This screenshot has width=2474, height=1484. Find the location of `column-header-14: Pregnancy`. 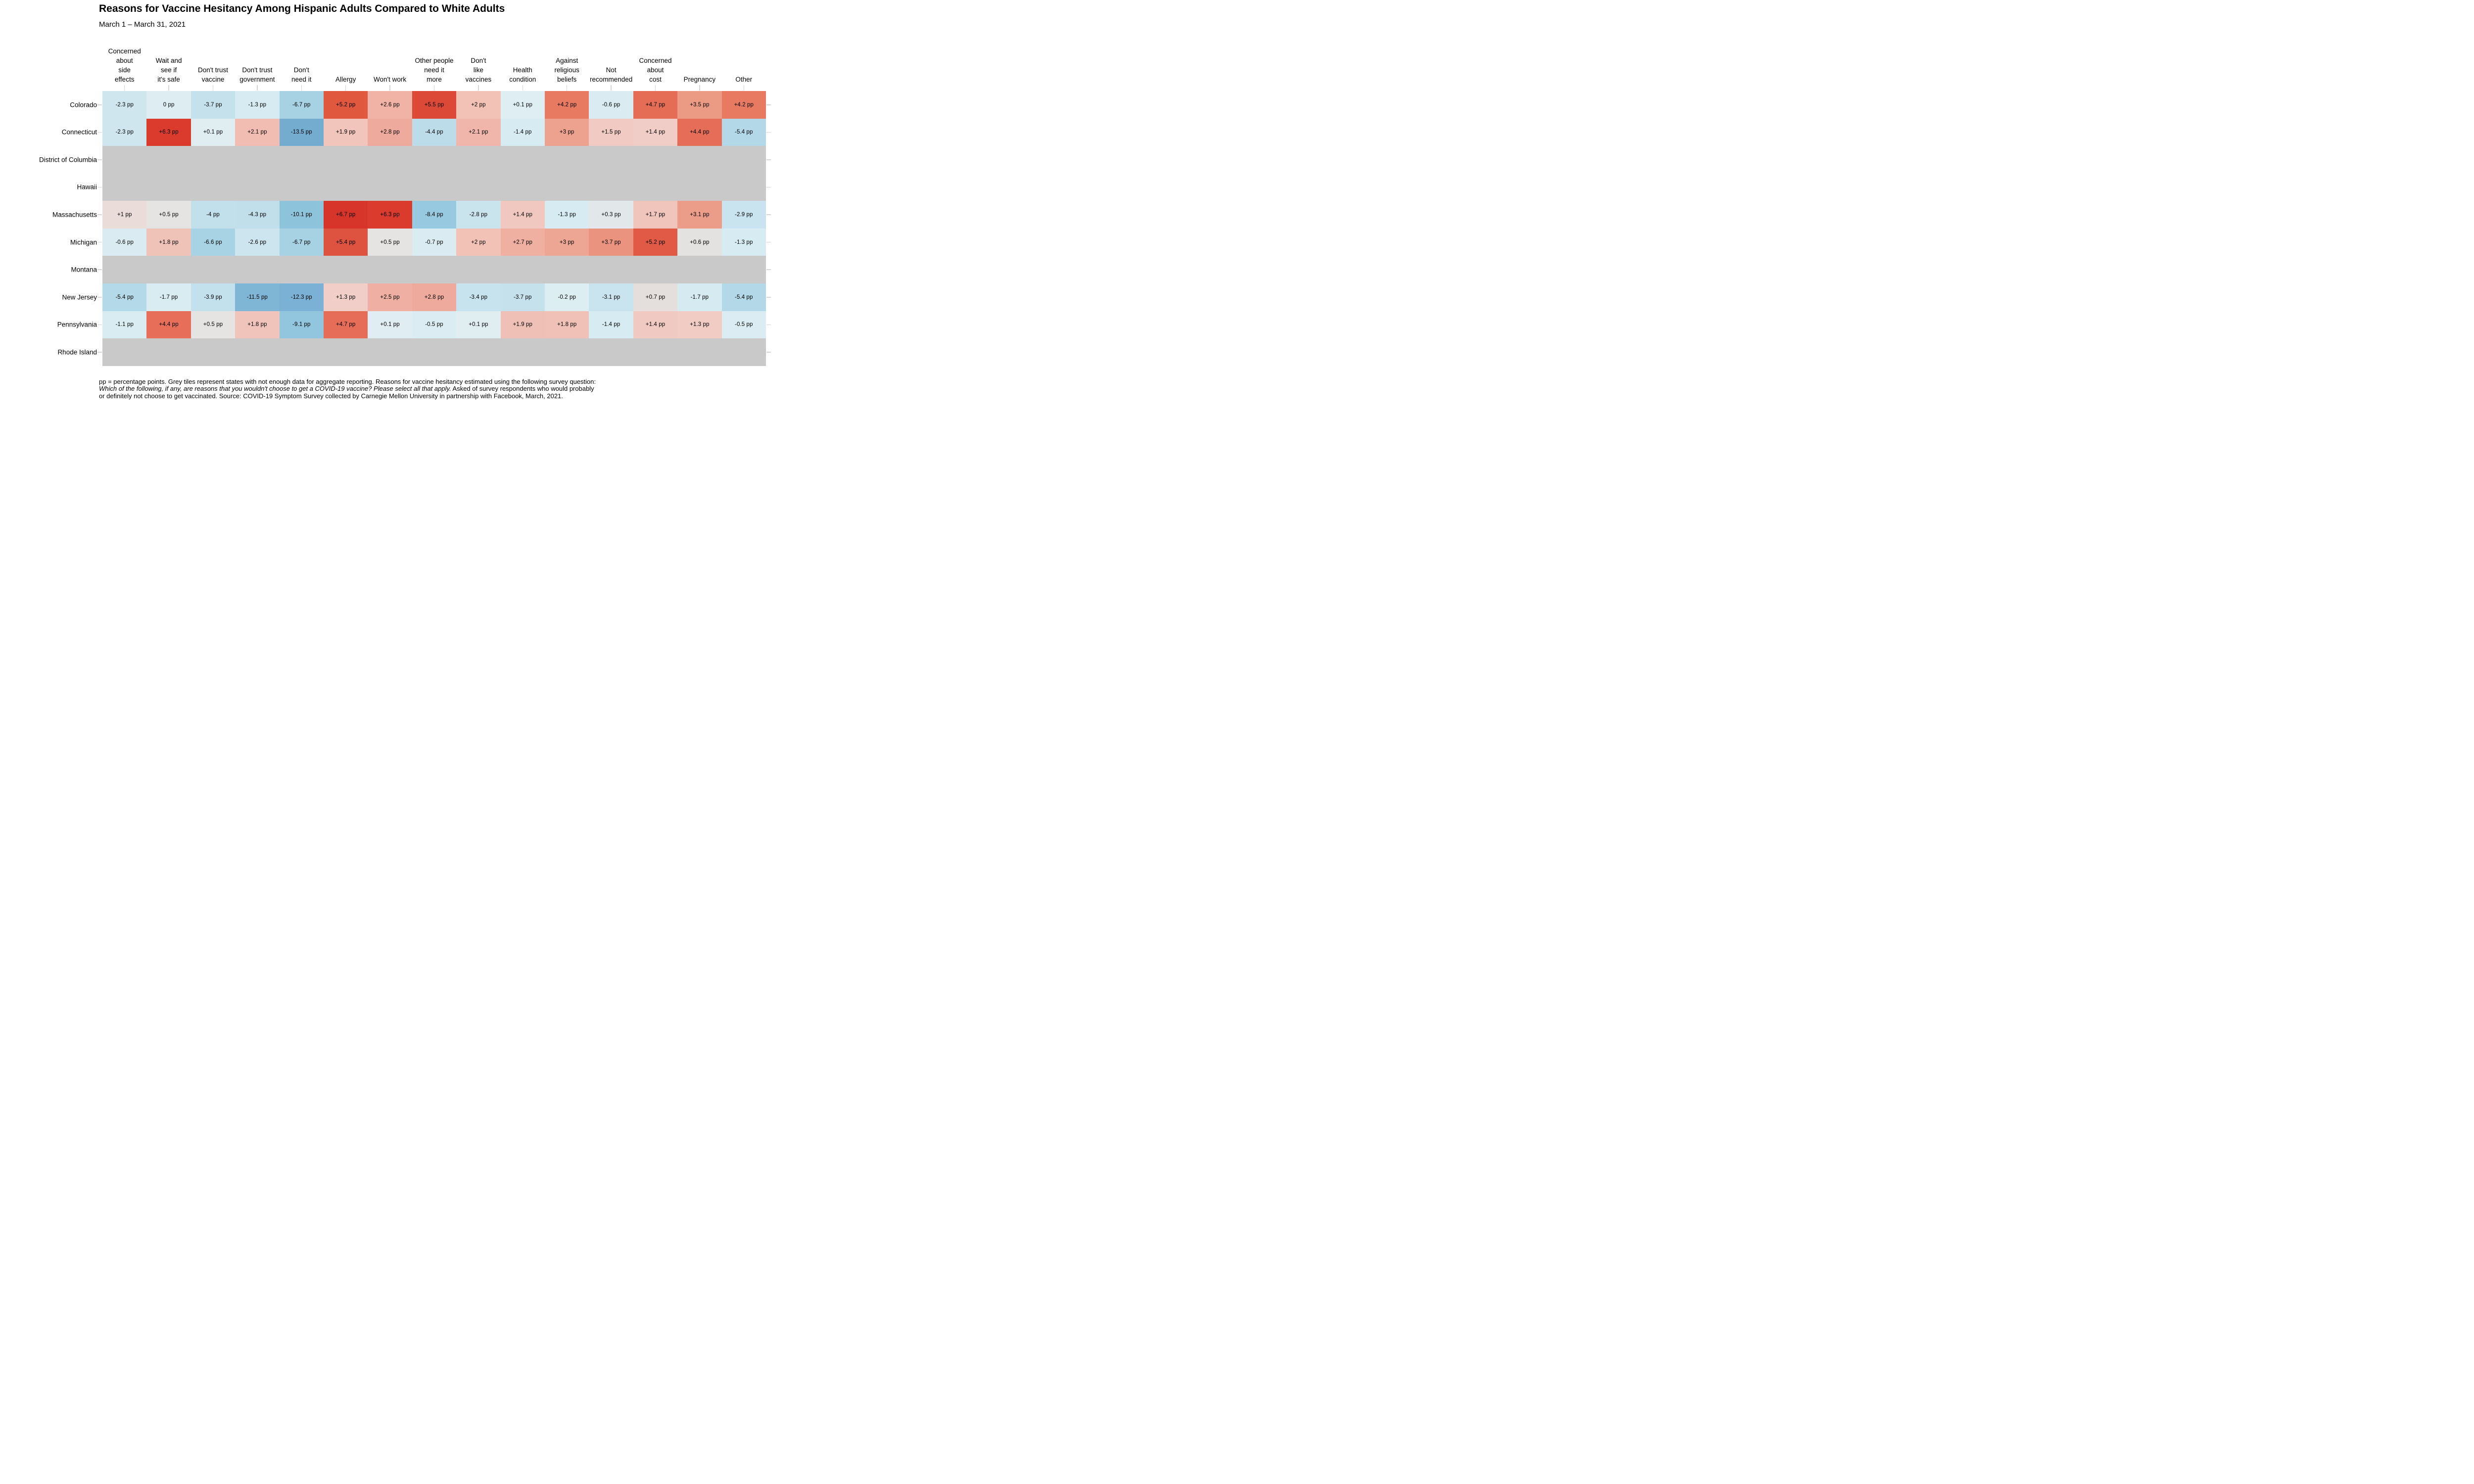

column-header-14: Pregnancy is located at coordinates (699, 79).